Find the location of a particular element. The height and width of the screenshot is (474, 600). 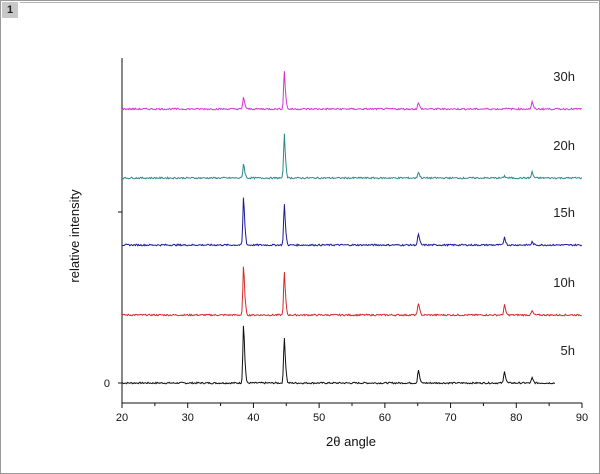

trace-30h is located at coordinates (351, 91).